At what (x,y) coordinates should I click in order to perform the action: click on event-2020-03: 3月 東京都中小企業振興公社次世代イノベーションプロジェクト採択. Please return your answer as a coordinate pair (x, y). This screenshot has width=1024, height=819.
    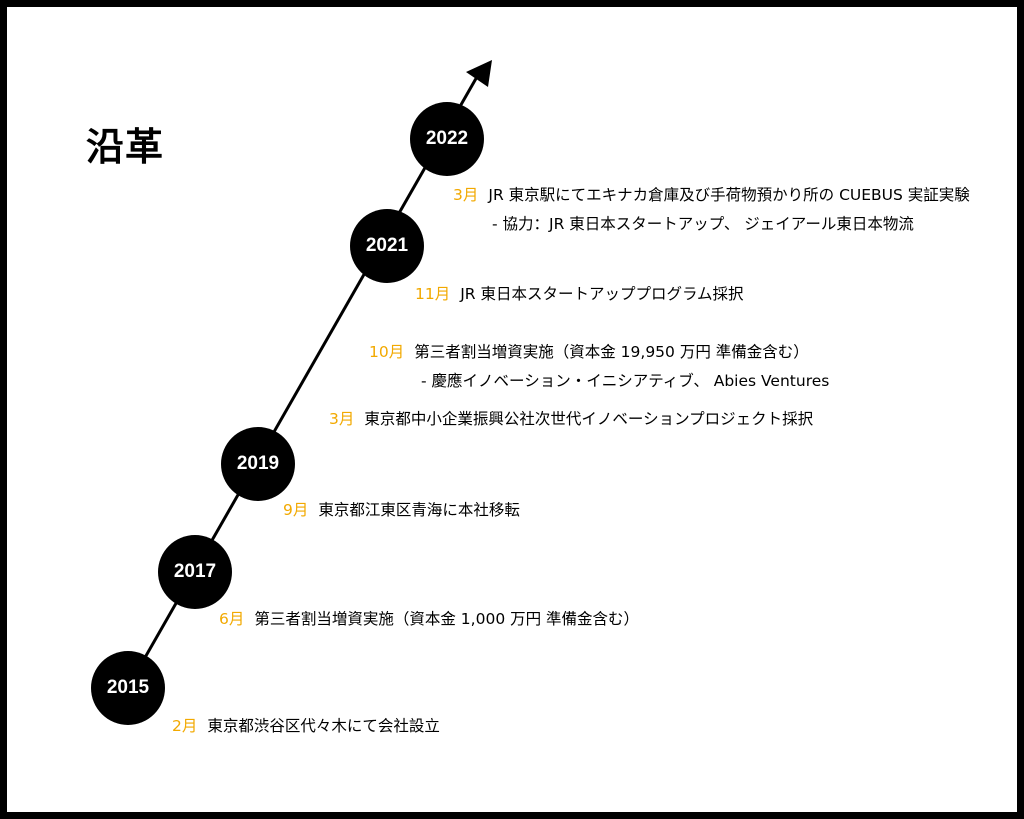
    Looking at the image, I should click on (571, 419).